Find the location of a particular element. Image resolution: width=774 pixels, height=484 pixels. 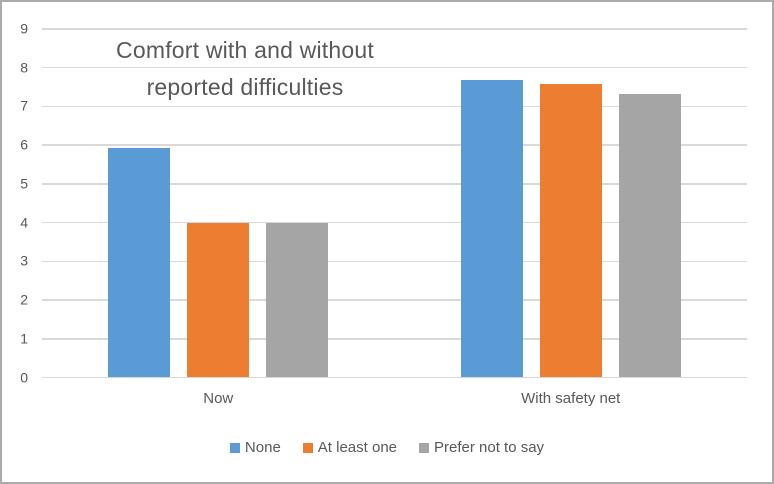

legend-label: At least one is located at coordinates (357, 447).